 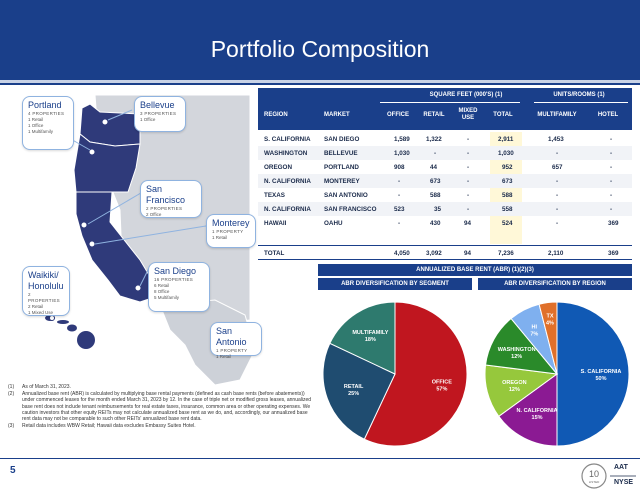 What do you see at coordinates (613, 253) in the screenshot?
I see `total-hotel: 369` at bounding box center [613, 253].